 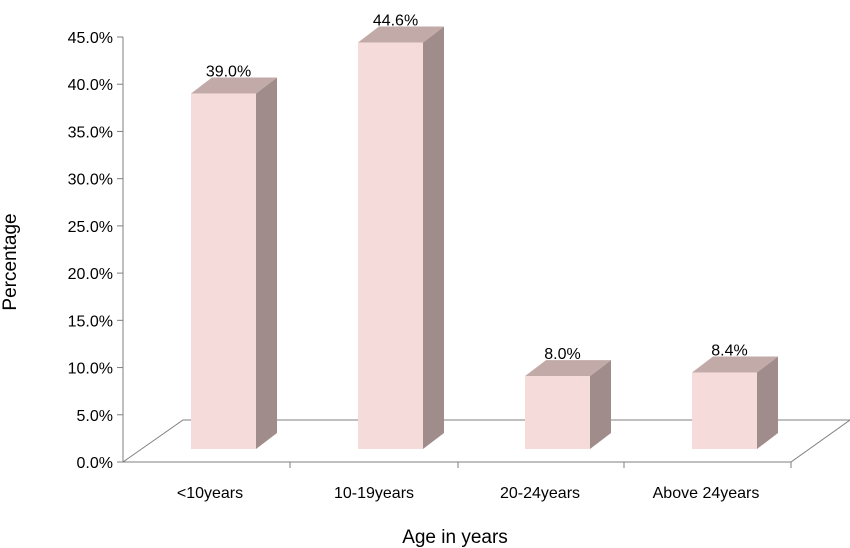 What do you see at coordinates (90, 132) in the screenshot?
I see `y-tick-label: 35.0%` at bounding box center [90, 132].